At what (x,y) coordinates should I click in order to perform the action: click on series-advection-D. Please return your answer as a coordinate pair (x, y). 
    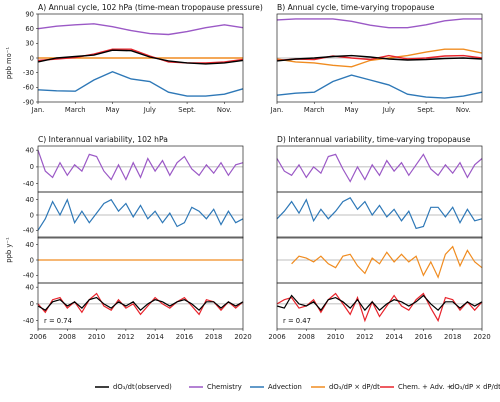
    Looking at the image, I should click on (379, 213).